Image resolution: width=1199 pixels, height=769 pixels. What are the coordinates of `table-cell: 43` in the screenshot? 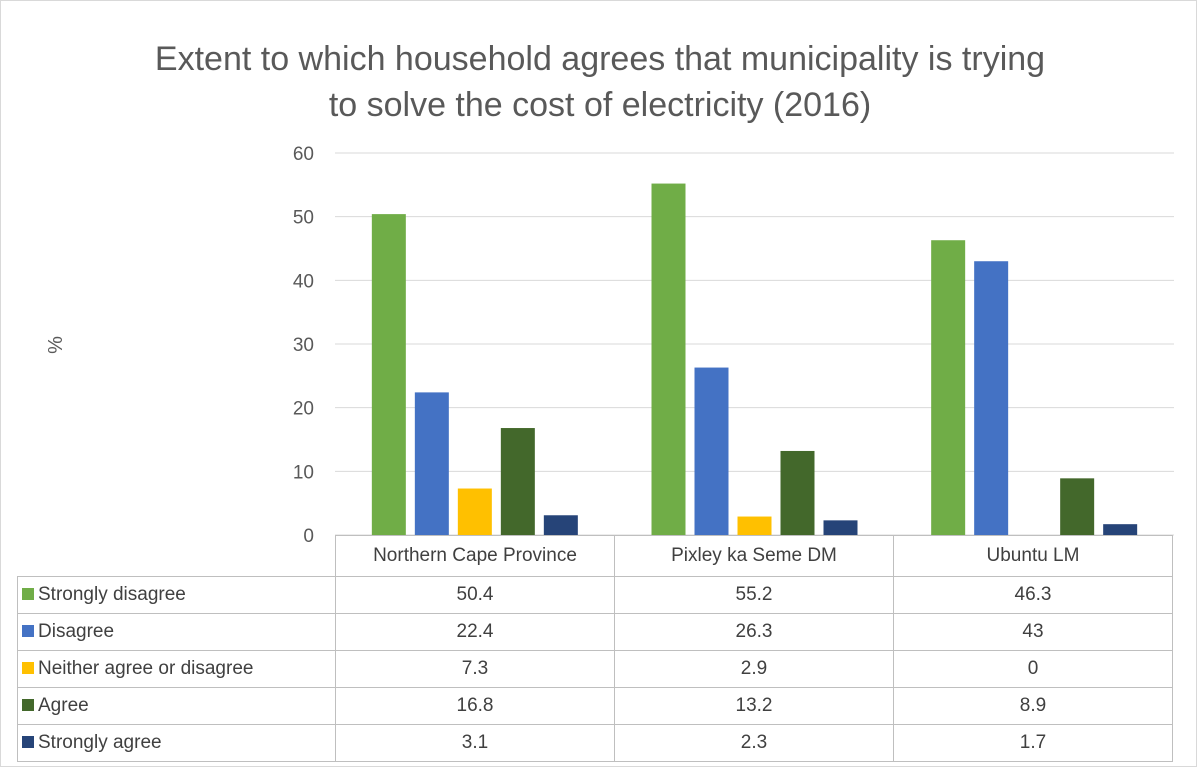 It's located at (1033, 632).